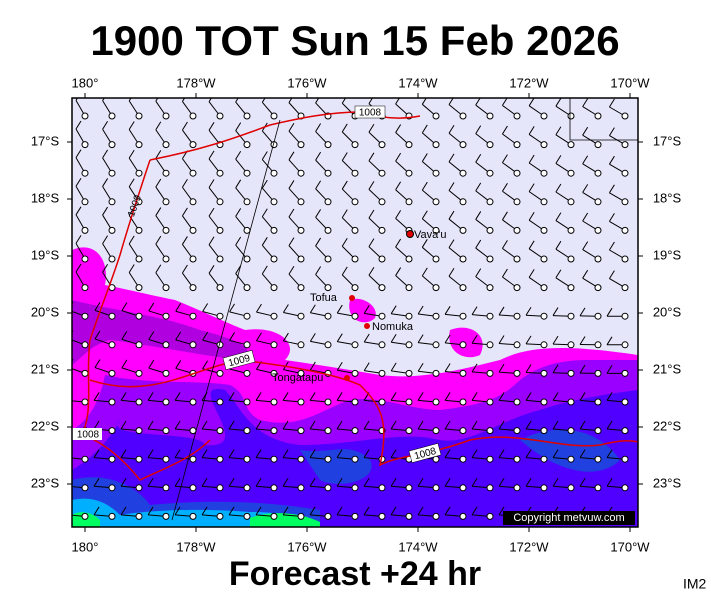  Describe the element at coordinates (695, 584) in the screenshot. I see `corner-label: IM2` at that location.